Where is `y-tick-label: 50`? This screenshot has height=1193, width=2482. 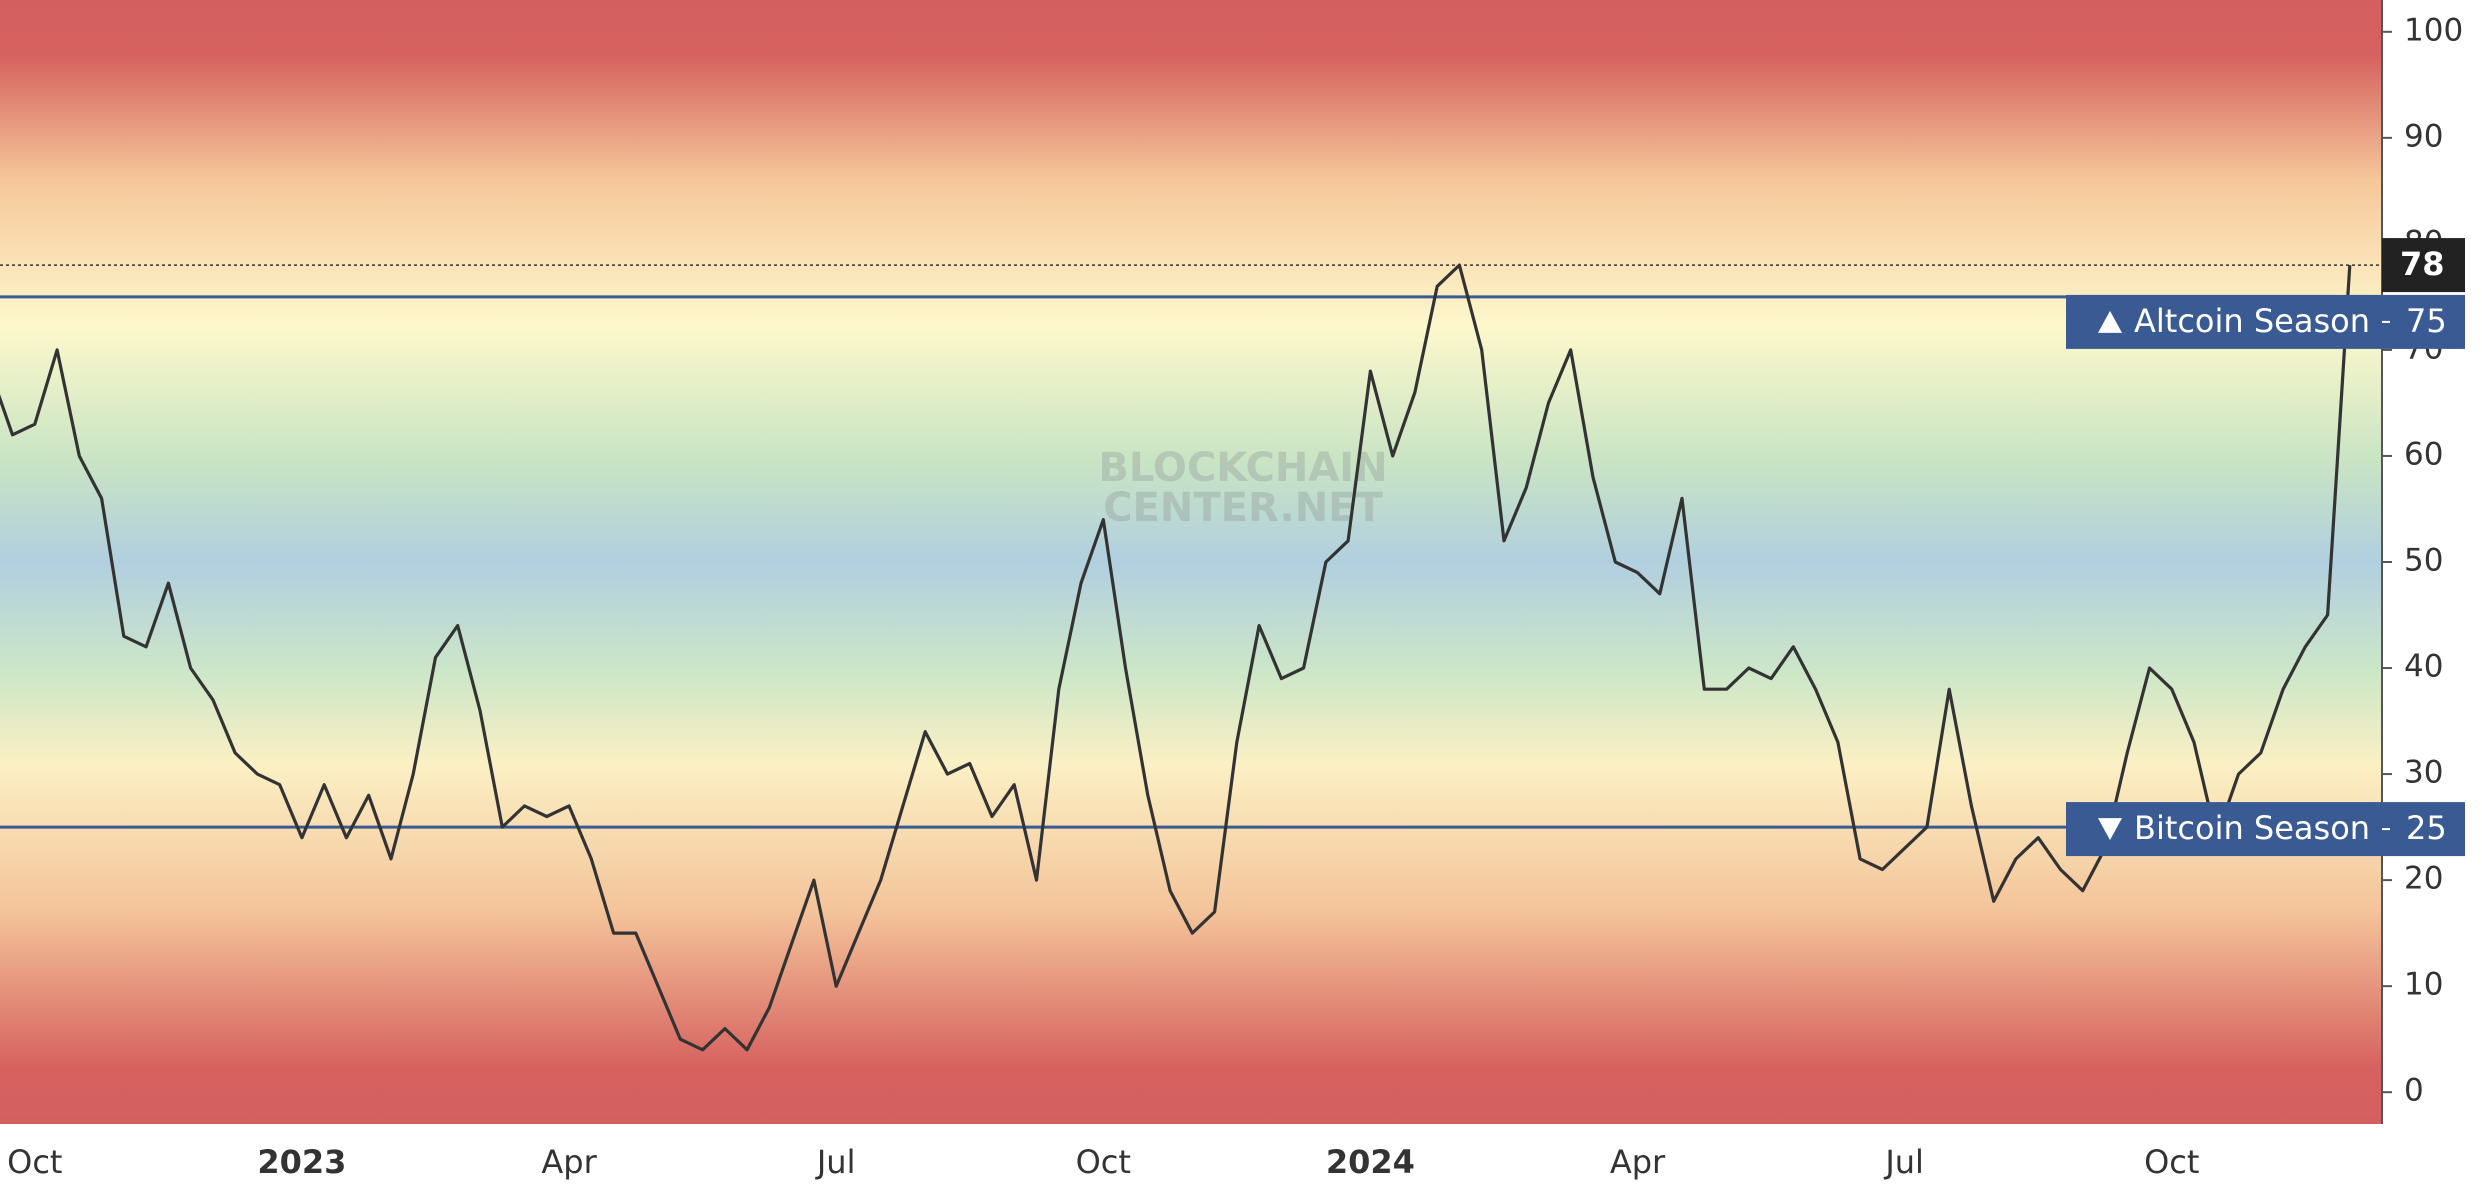 y-tick-label: 50 is located at coordinates (2423, 561).